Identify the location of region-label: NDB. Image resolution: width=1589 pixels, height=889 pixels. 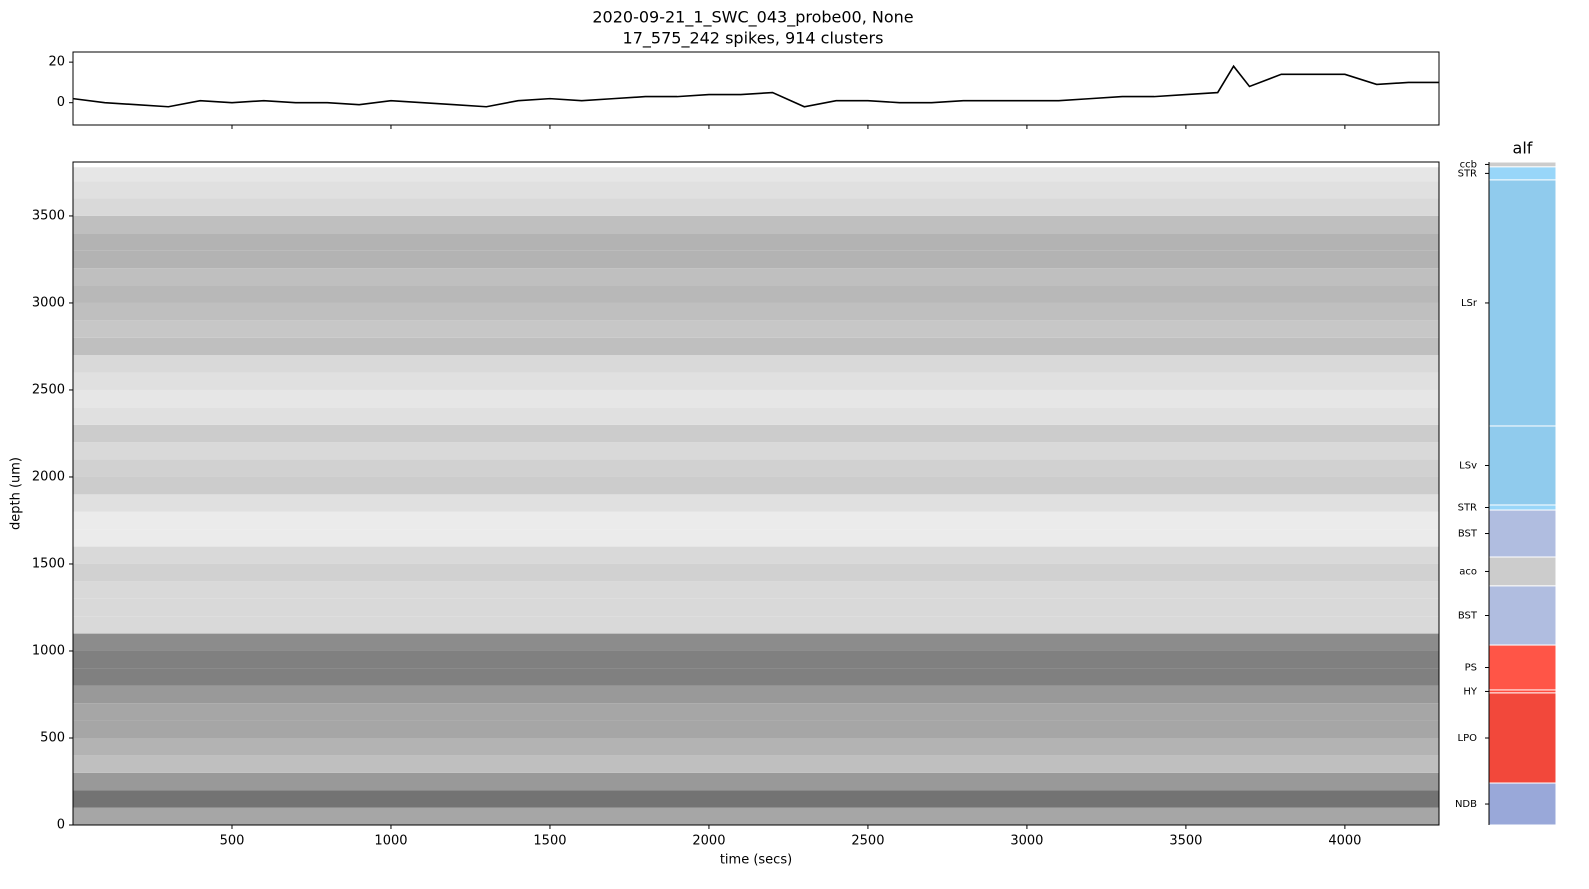
(1466, 804).